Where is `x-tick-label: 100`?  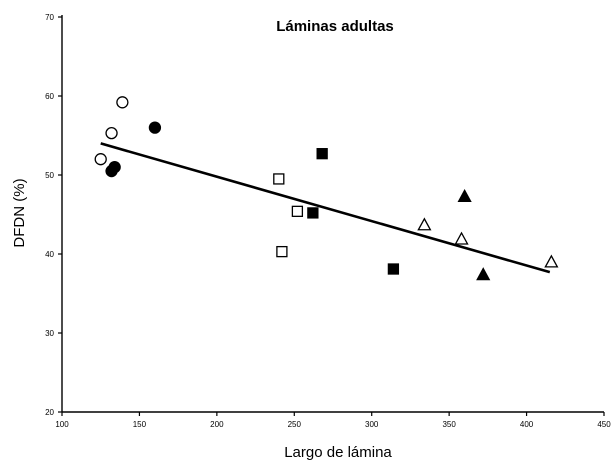
x-tick-label: 100 is located at coordinates (62, 424).